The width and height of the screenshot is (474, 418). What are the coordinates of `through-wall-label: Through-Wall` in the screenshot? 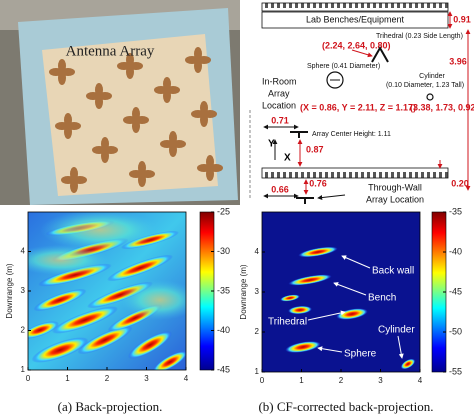 It's located at (395, 187).